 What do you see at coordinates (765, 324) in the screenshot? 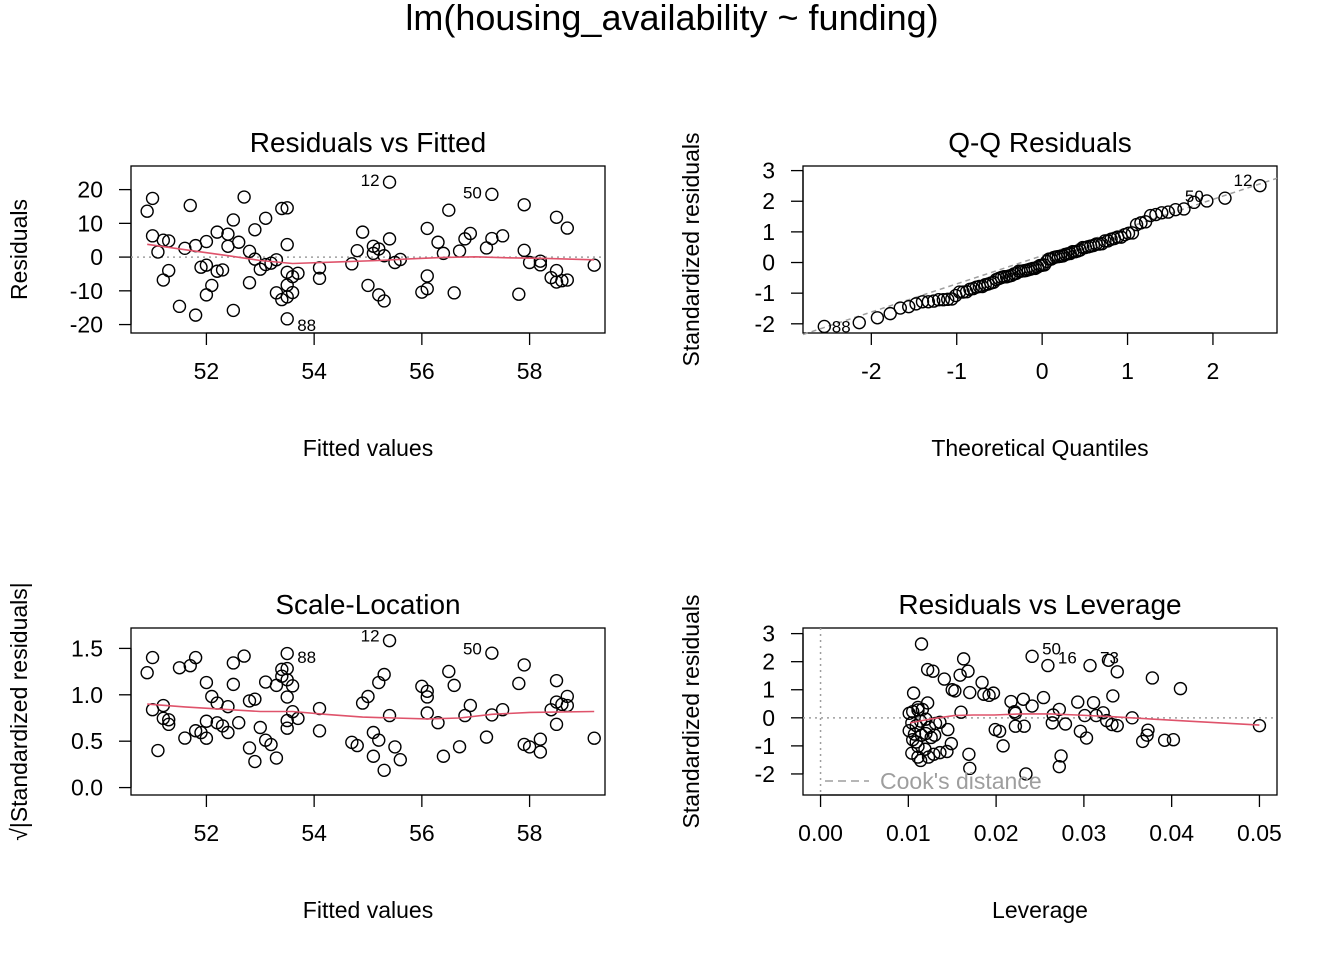
I see `y-tick-label: -2` at bounding box center [765, 324].